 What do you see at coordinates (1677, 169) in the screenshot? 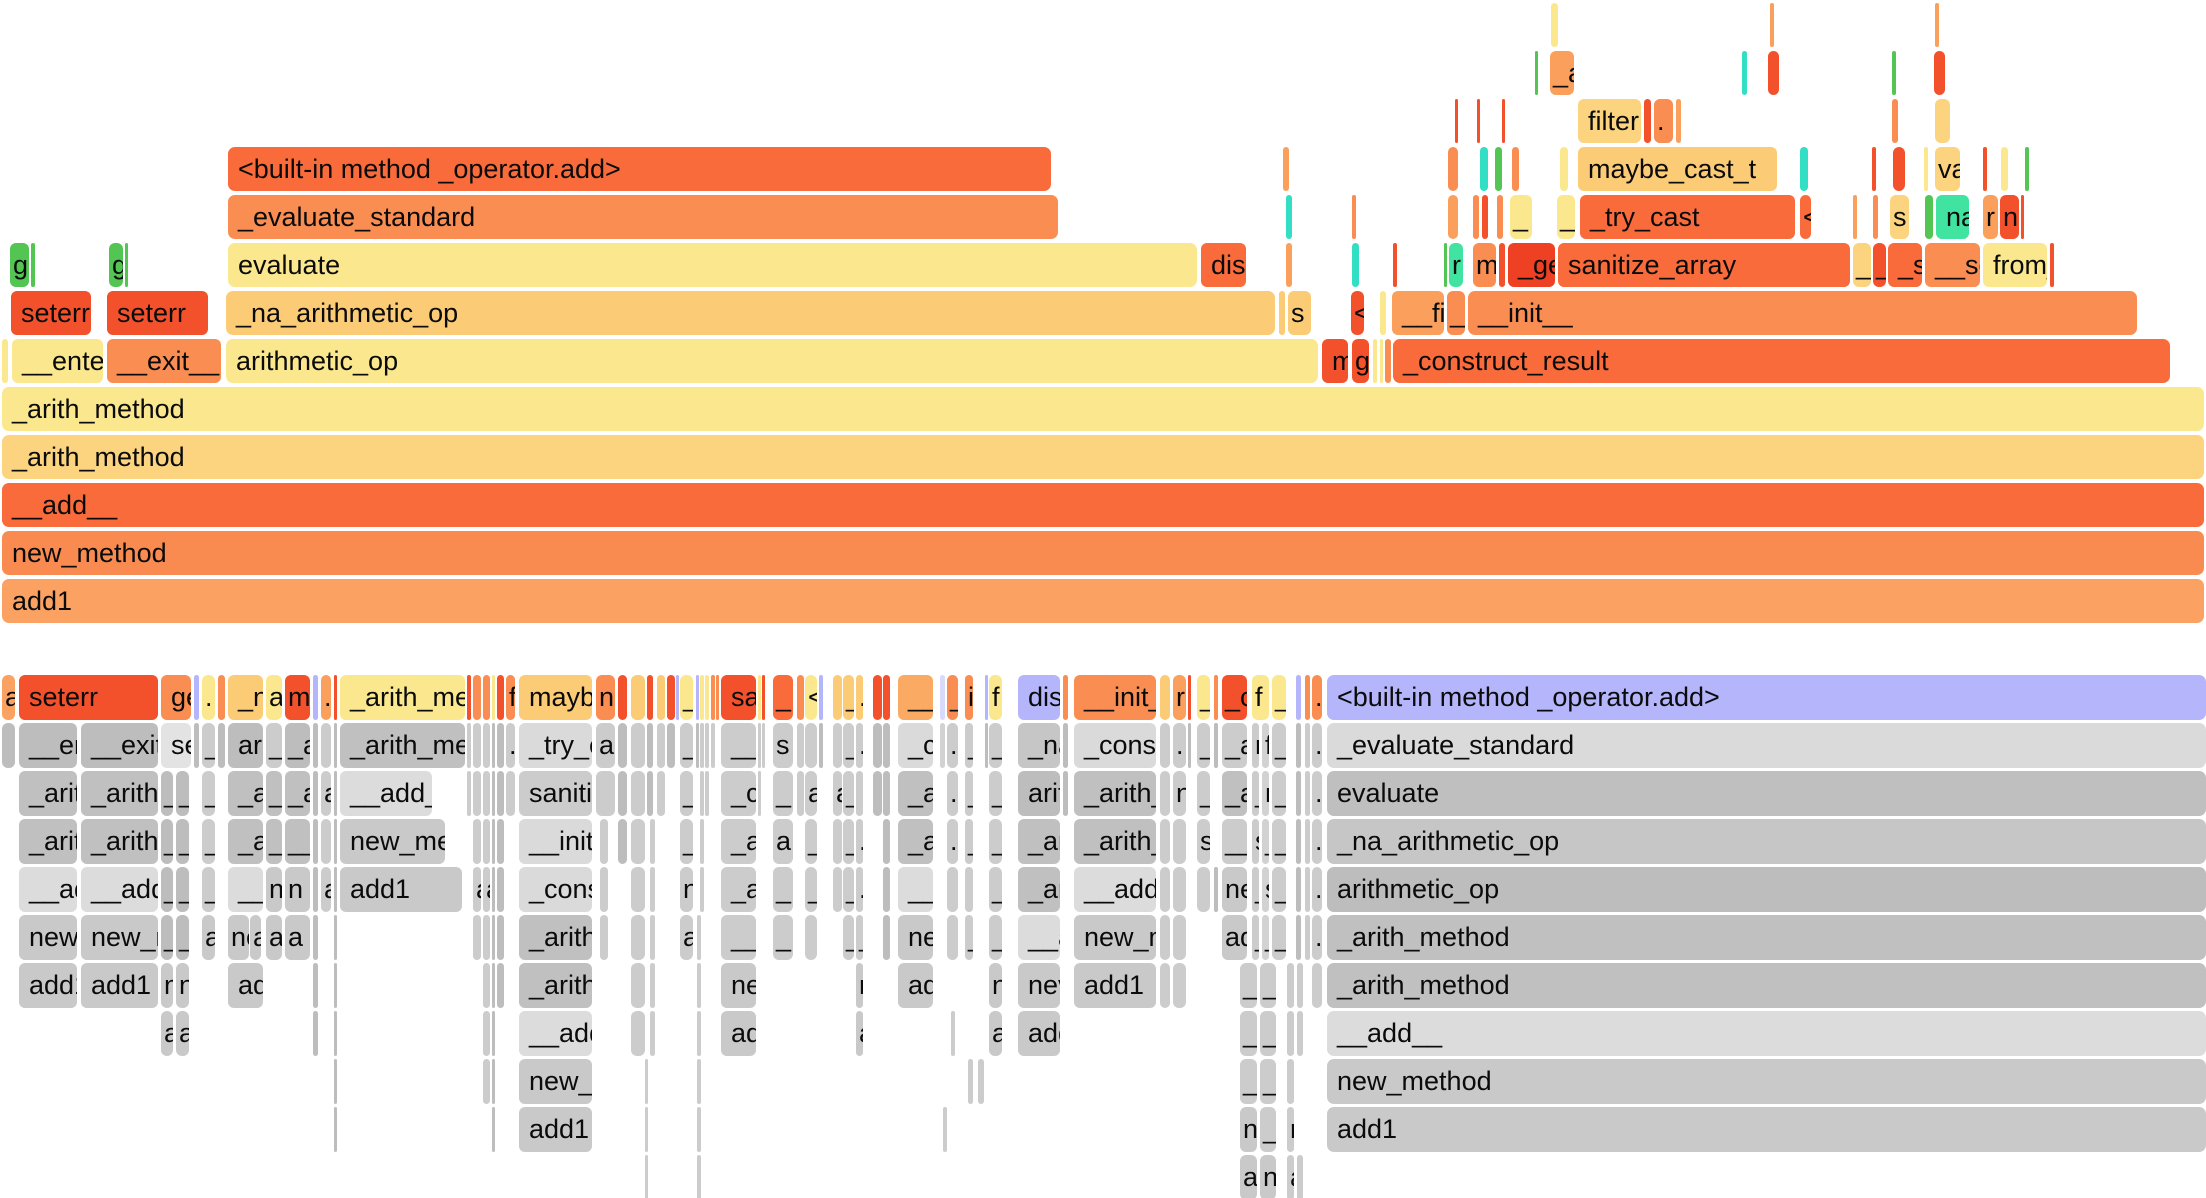
I see `frame-maybe_cast_t: maybe_cast_t` at bounding box center [1677, 169].